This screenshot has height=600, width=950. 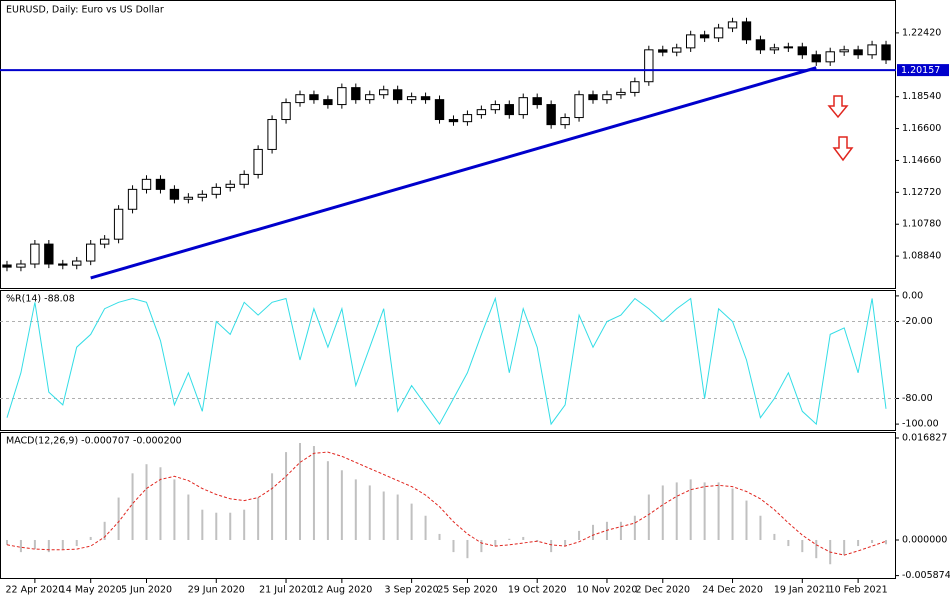 What do you see at coordinates (412, 590) in the screenshot?
I see `x-tick-label: 3 Sep 2020` at bounding box center [412, 590].